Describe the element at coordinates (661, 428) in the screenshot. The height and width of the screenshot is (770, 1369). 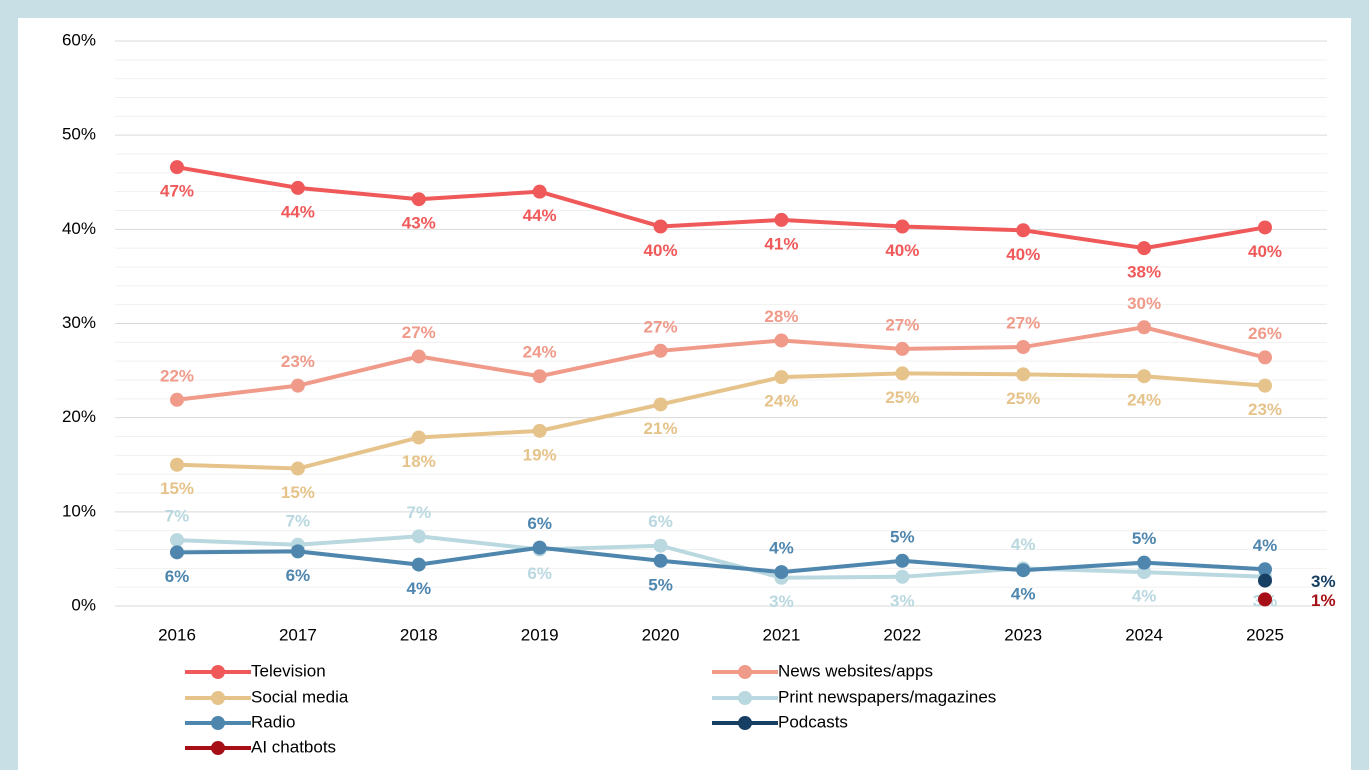
I see `data-label: 21%` at that location.